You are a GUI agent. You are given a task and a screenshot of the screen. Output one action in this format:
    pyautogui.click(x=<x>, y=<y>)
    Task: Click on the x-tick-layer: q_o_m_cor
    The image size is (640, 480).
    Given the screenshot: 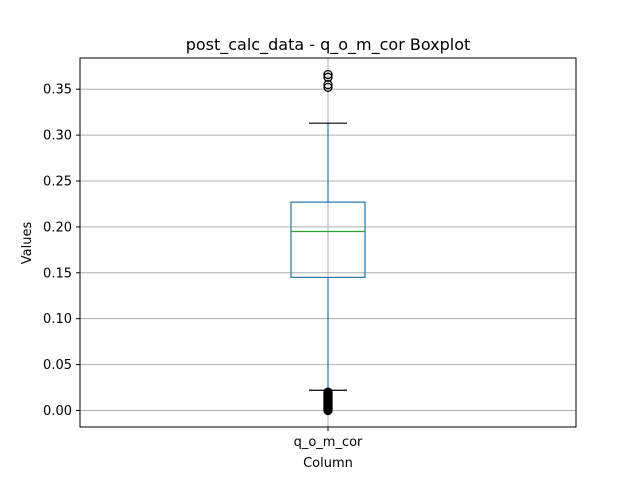 What is the action you would take?
    pyautogui.click(x=328, y=438)
    